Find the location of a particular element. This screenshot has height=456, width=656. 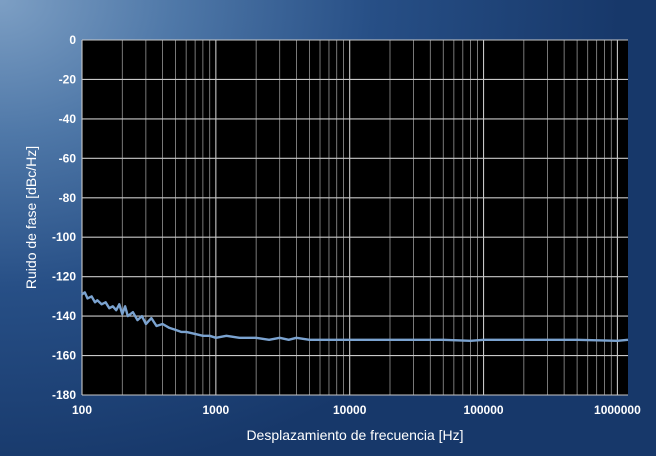

x-tick-labels: 100 1000 10000 100000 1000000 is located at coordinates (356, 410).